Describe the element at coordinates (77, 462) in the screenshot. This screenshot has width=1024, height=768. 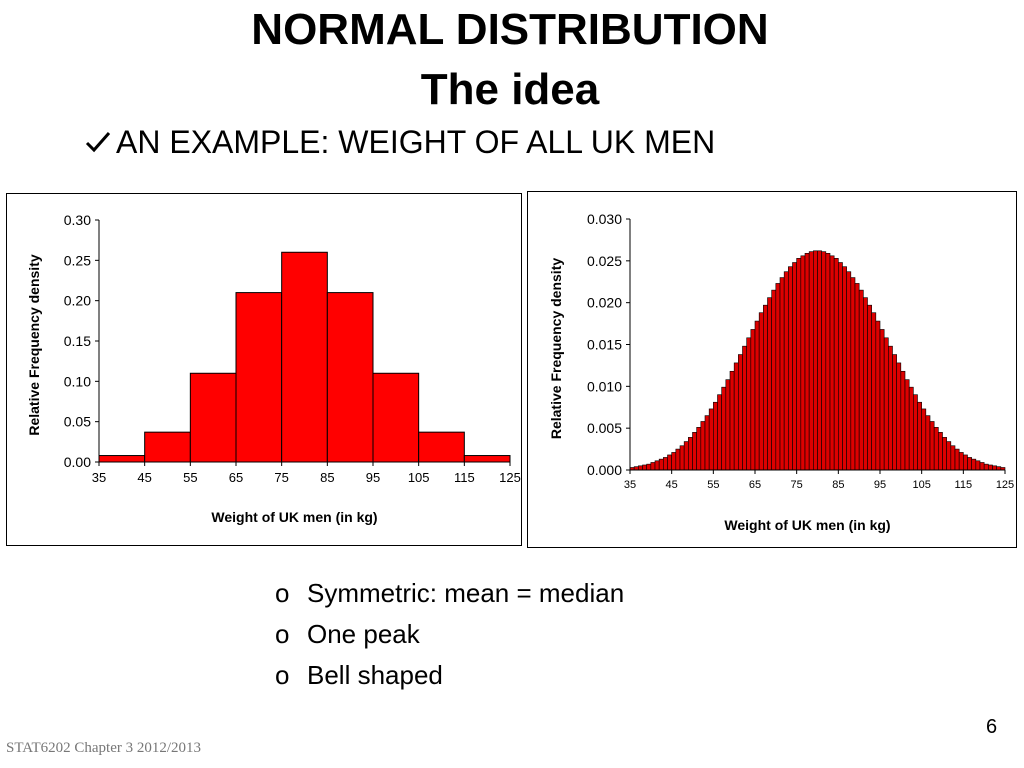
I see `y-tick-label: 0.00` at that location.